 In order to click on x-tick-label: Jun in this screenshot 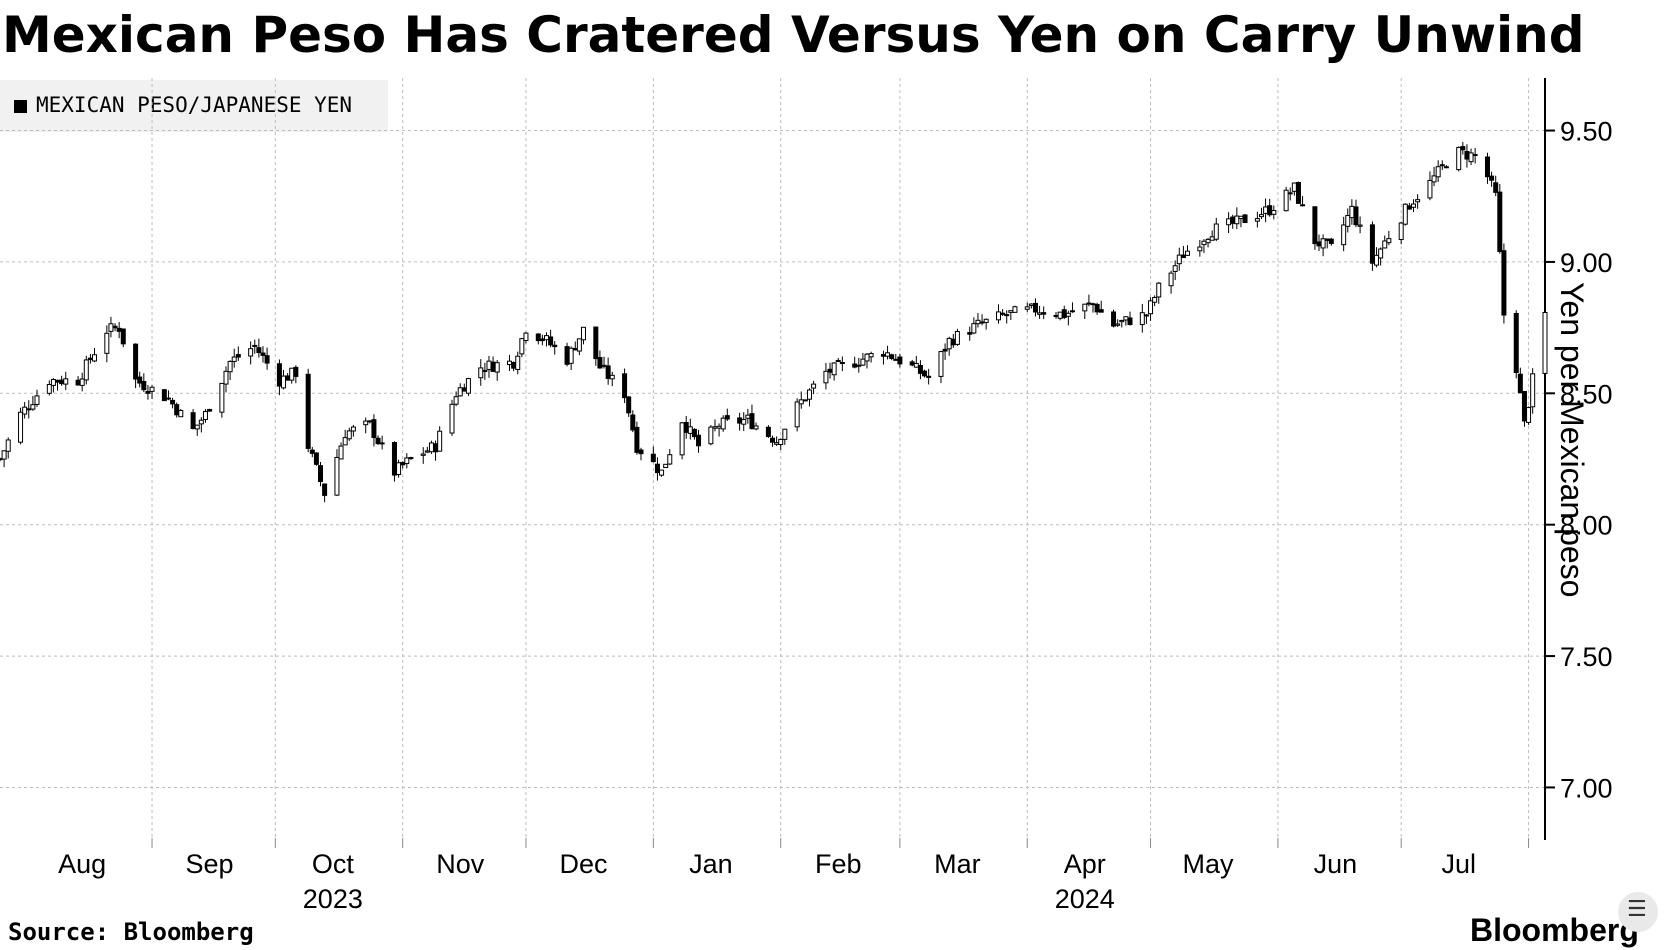, I will do `click(1336, 864)`.